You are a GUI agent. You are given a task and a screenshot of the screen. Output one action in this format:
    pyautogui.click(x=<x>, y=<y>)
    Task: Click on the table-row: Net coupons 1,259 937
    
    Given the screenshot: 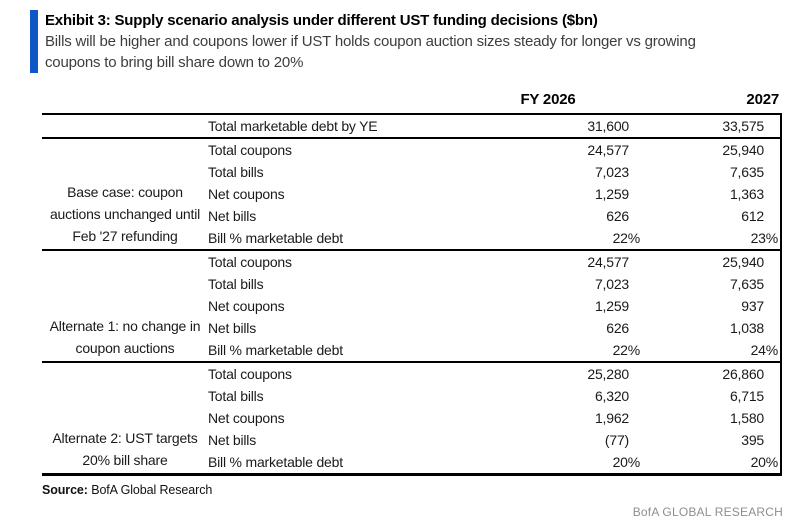 What is the action you would take?
    pyautogui.click(x=412, y=306)
    